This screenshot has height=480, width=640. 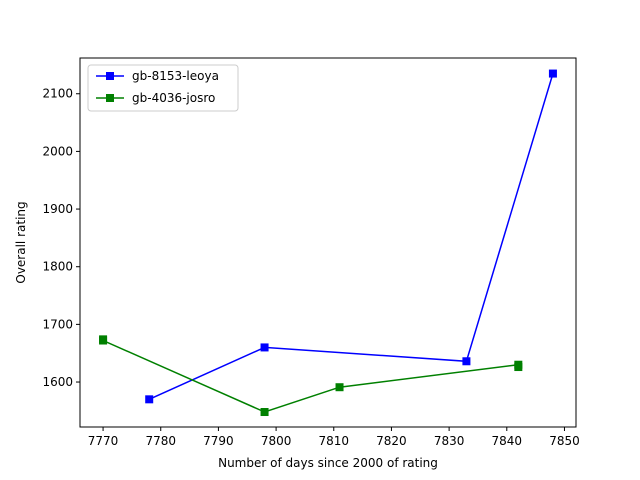 I want to click on legend-box, so click(x=163, y=88).